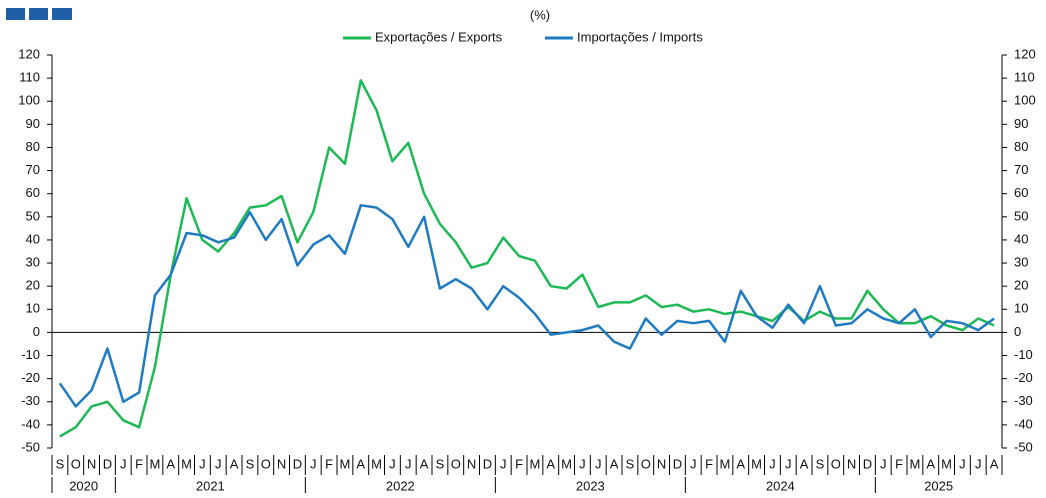  Describe the element at coordinates (439, 36) in the screenshot. I see `legend-label: Exportações / Exports` at that location.